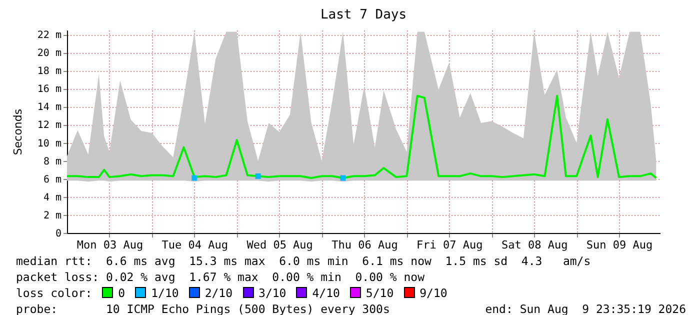 Image resolution: width=697 pixels, height=315 pixels. Describe the element at coordinates (110, 245) in the screenshot. I see `x-tick-label: Mon 03 Aug` at that location.